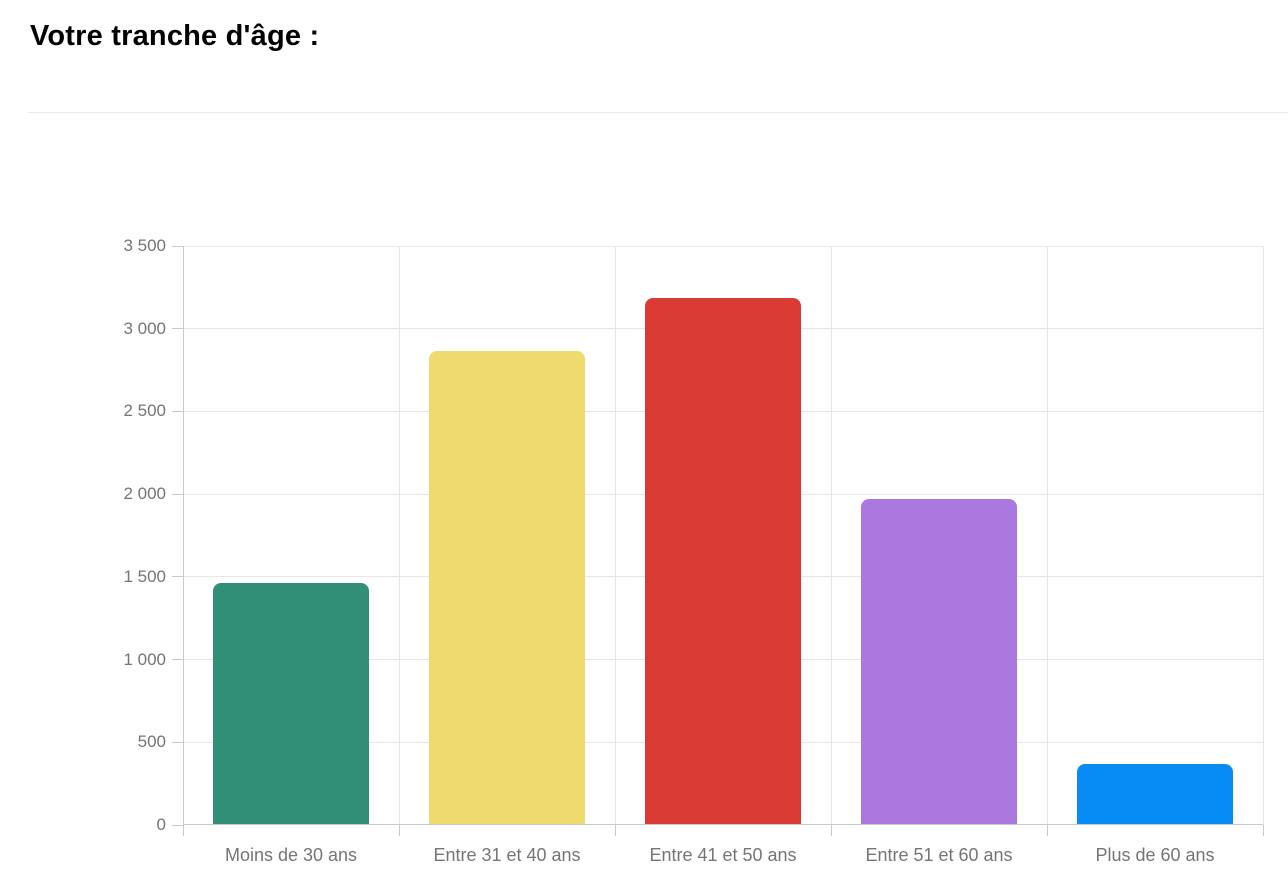 The height and width of the screenshot is (886, 1288). What do you see at coordinates (183, 541) in the screenshot?
I see `y-axis-line` at bounding box center [183, 541].